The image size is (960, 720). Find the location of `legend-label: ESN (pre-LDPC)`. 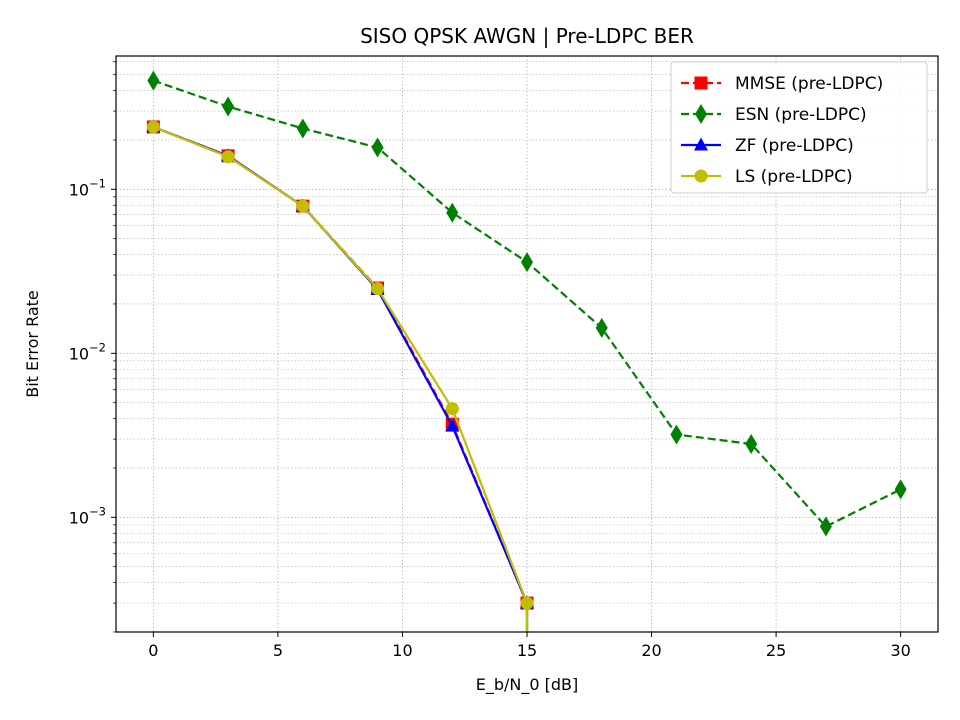

legend-label: ESN (pre-LDPC) is located at coordinates (801, 115).